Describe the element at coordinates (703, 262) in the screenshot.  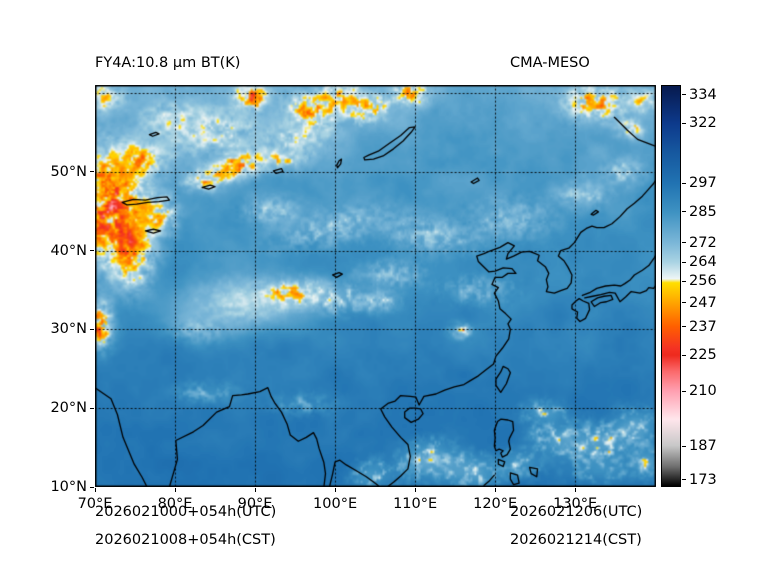
I see `colorbar-tick-label: 264` at that location.